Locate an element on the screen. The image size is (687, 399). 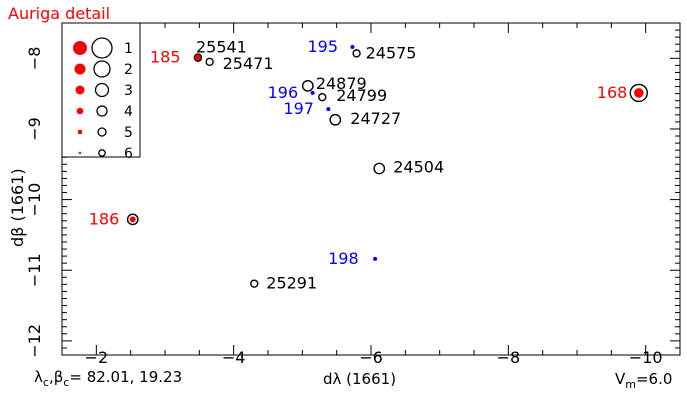
legend-label: 6 is located at coordinates (128, 154).